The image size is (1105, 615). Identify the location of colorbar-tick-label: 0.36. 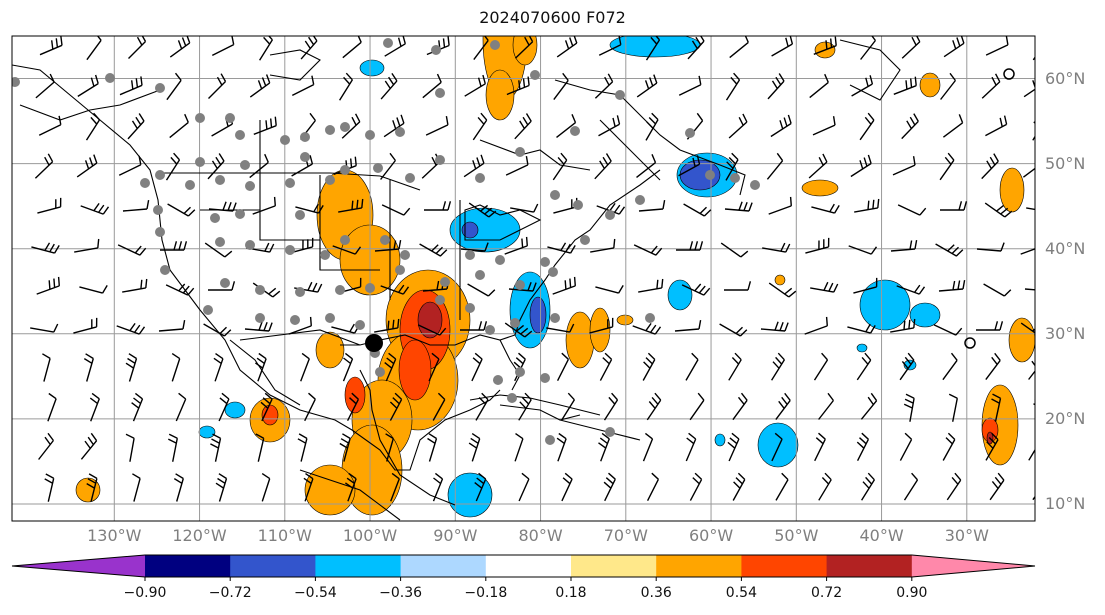
(656, 593).